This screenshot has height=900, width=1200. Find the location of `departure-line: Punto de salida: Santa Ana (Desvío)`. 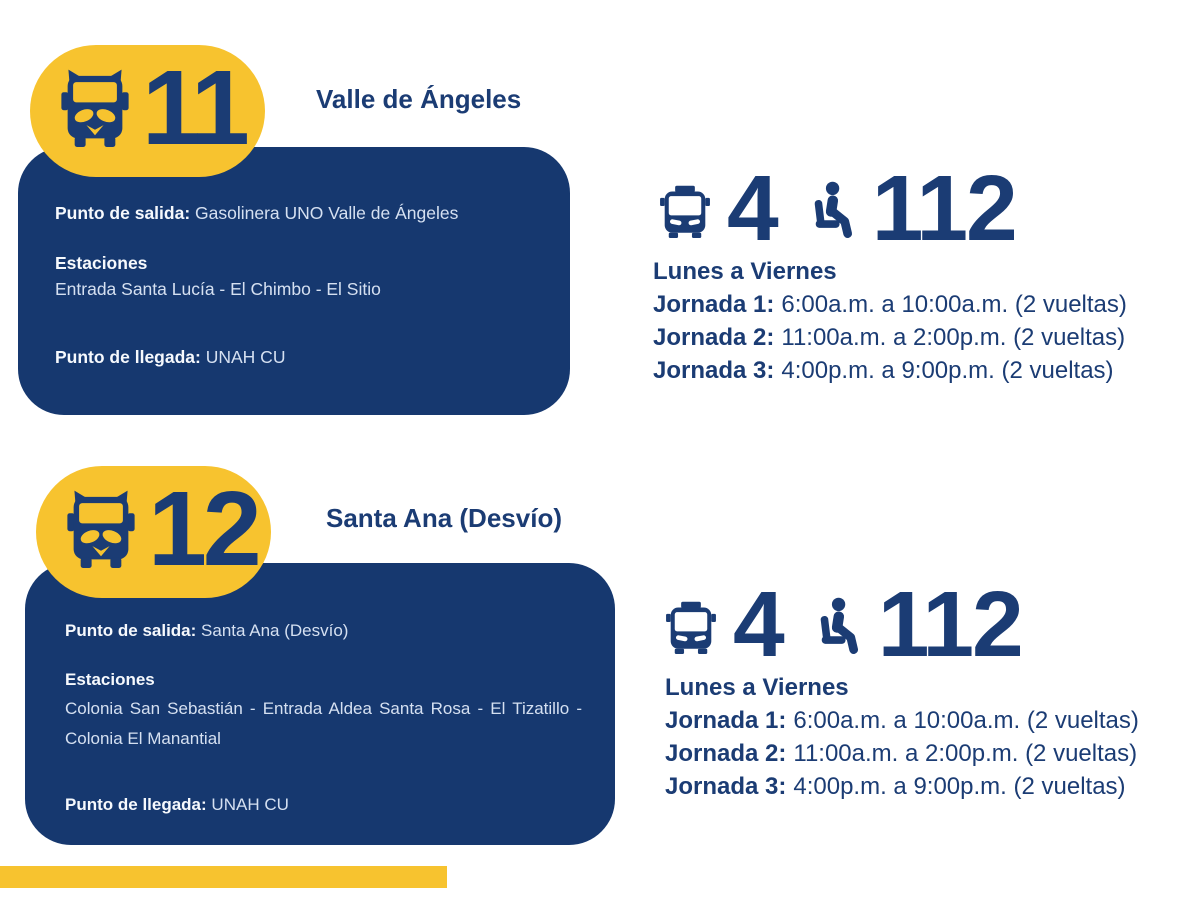

departure-line: Punto de salida: Santa Ana (Desvío) is located at coordinates (323, 631).